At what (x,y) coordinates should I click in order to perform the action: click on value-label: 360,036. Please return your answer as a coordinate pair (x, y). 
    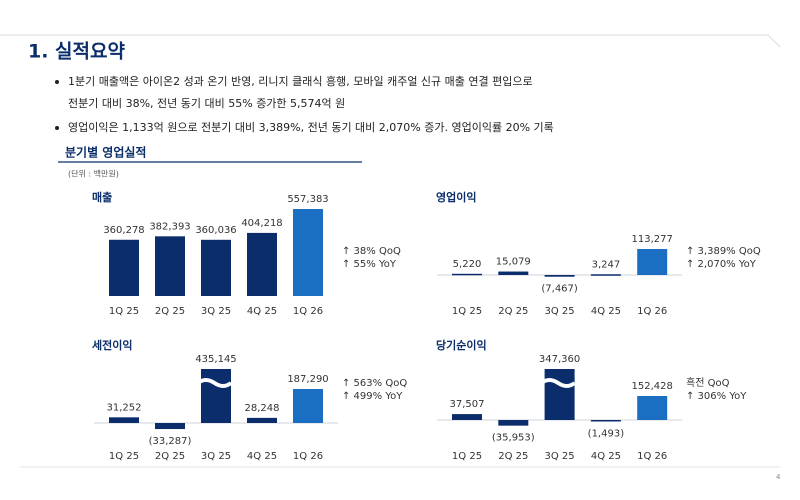
    Looking at the image, I should click on (215, 230).